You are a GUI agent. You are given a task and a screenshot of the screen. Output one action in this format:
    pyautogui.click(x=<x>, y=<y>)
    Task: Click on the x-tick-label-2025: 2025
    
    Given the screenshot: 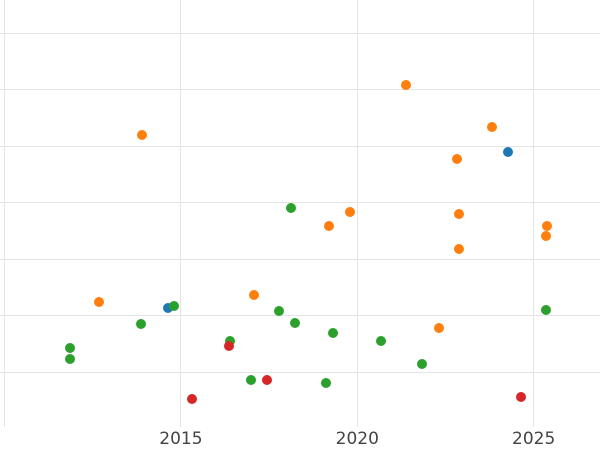 What is the action you would take?
    pyautogui.click(x=534, y=439)
    